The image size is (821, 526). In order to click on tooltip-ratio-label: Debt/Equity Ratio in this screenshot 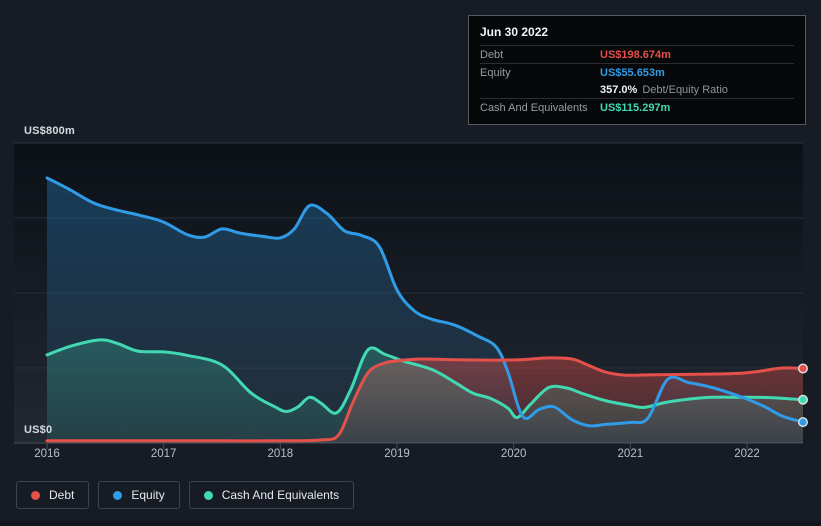, I will do `click(685, 89)`.